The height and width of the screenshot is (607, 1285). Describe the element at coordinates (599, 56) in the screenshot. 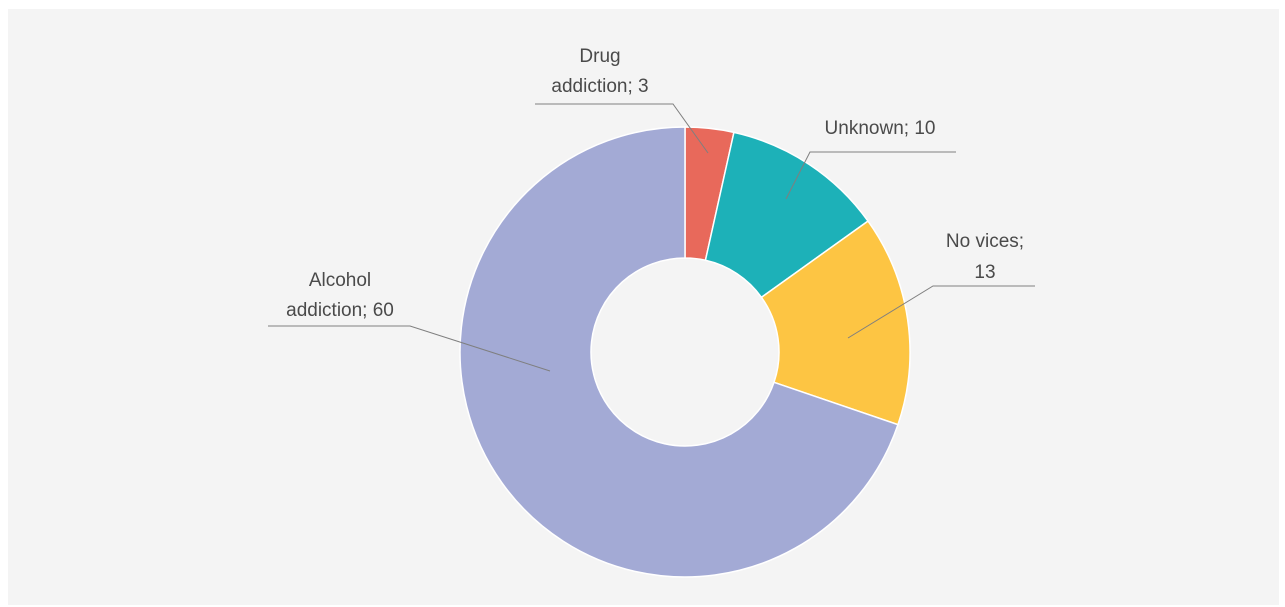

I see `data-label-drug-addiction-line-1: Drug` at that location.